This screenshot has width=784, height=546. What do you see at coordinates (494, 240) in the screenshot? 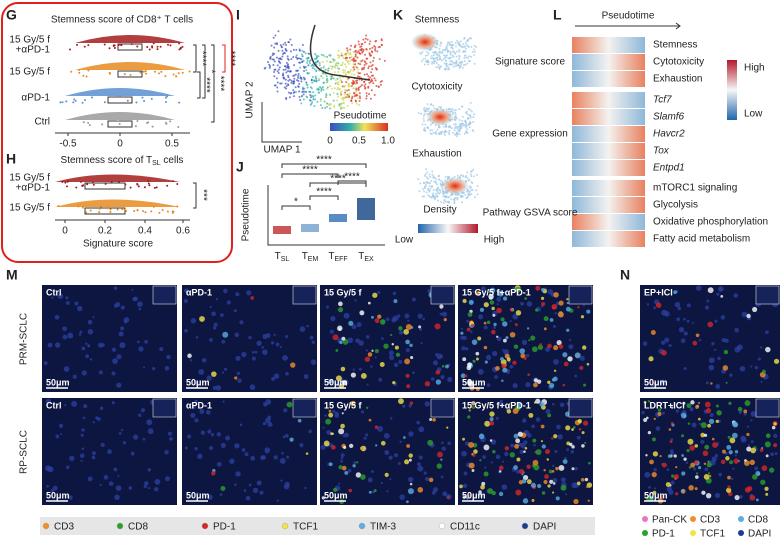
I see `colorbar-label: High` at bounding box center [494, 240].